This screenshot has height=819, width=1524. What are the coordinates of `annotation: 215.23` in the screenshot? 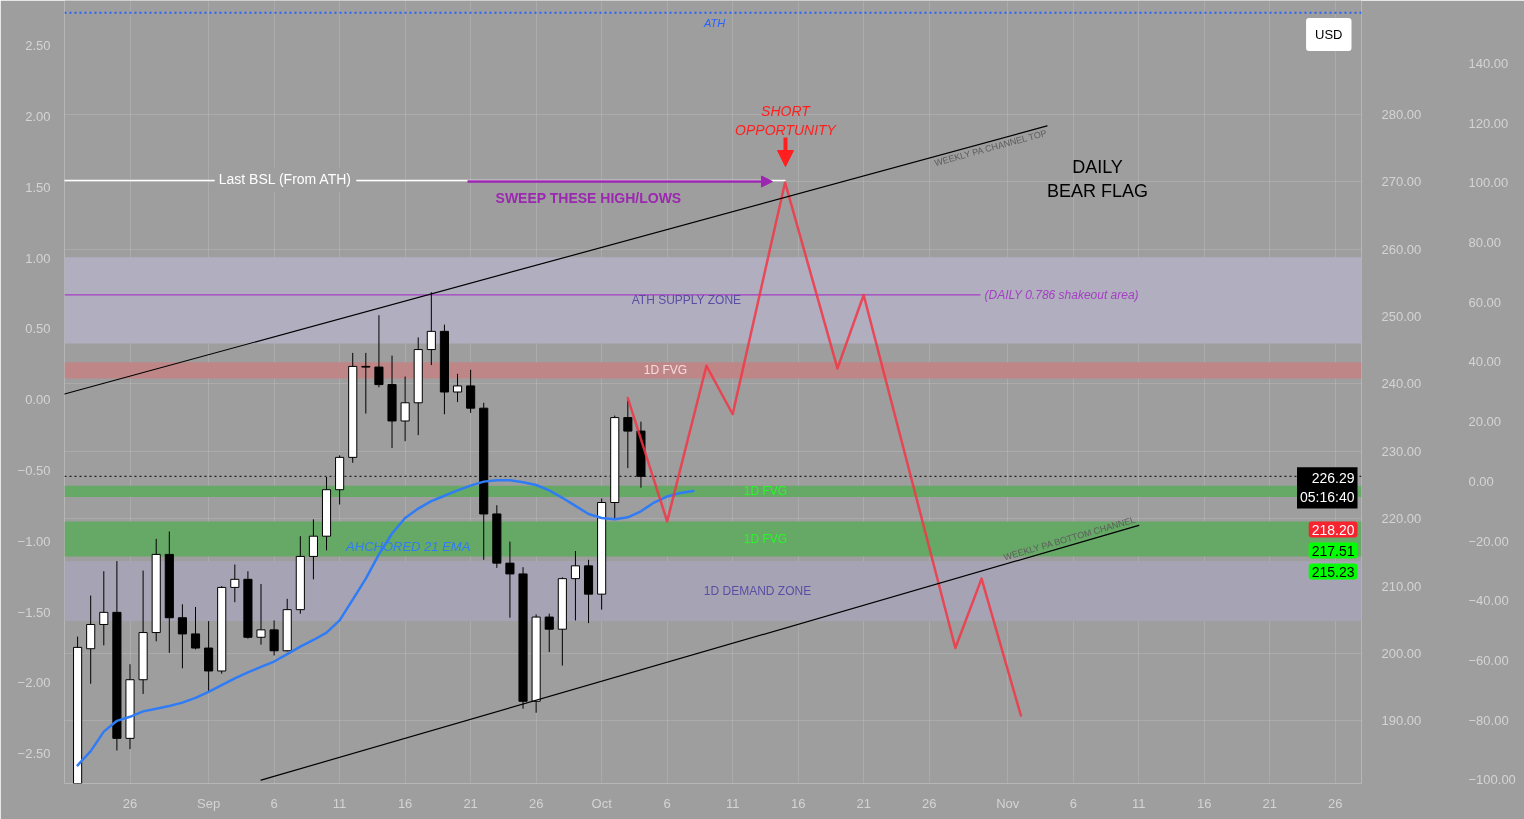 It's located at (1333, 571).